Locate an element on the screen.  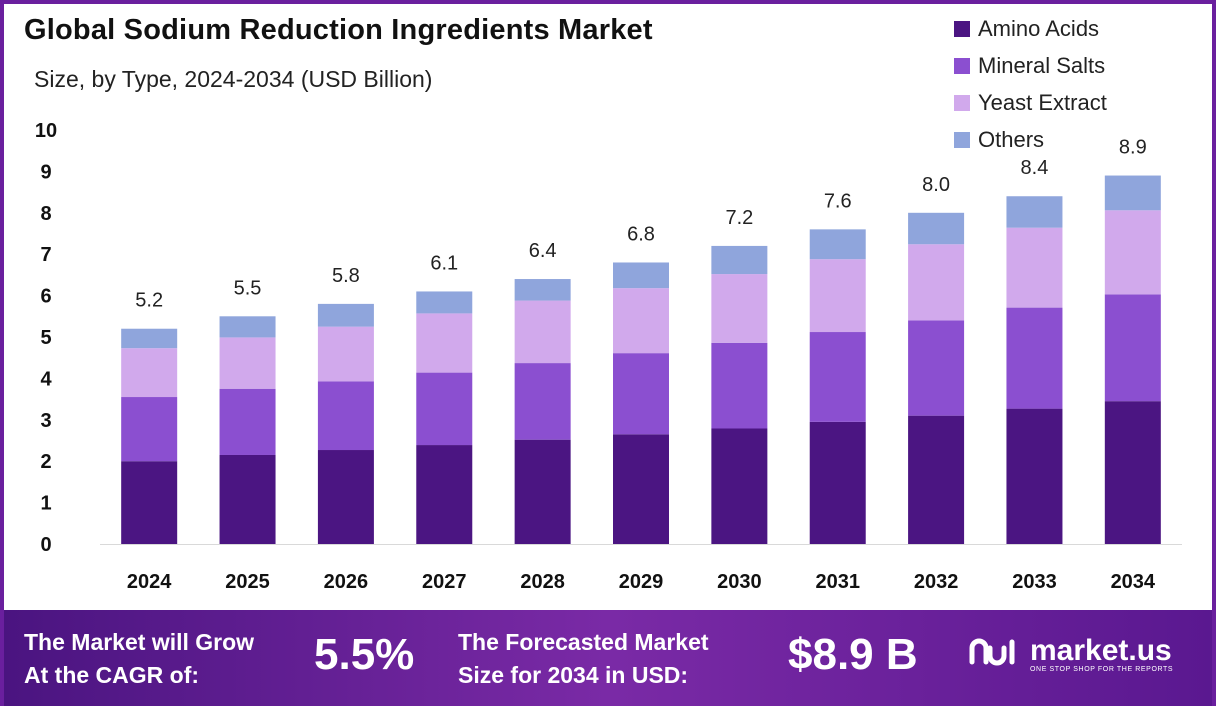
bar-segment-amino-acids-2026 is located at coordinates (345, 497).